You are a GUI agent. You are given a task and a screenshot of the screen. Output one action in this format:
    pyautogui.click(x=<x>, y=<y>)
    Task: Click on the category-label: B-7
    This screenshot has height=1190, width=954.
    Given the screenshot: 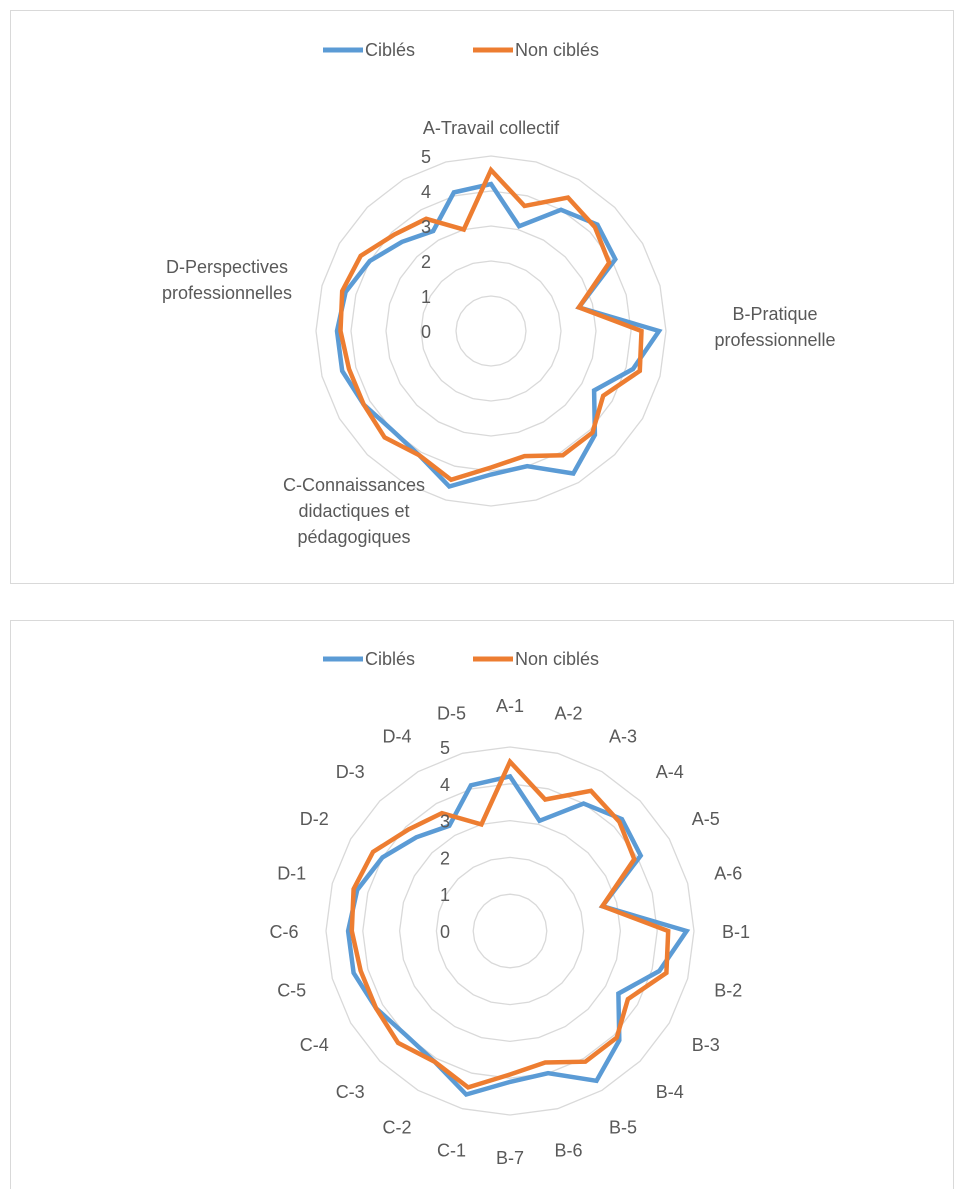 What is the action you would take?
    pyautogui.click(x=510, y=1158)
    